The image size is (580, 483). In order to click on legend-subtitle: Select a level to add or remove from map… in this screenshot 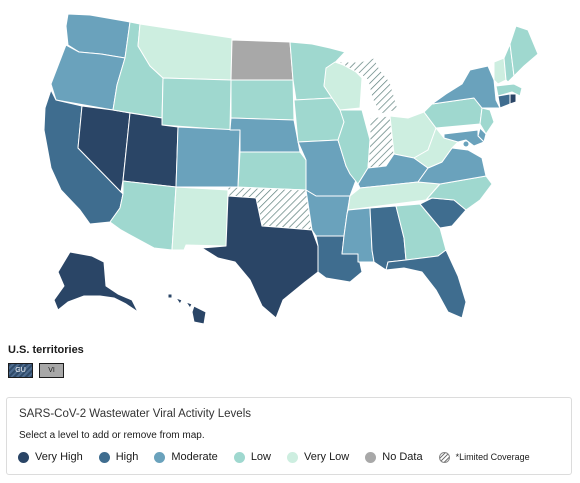, I will do `click(112, 435)`.